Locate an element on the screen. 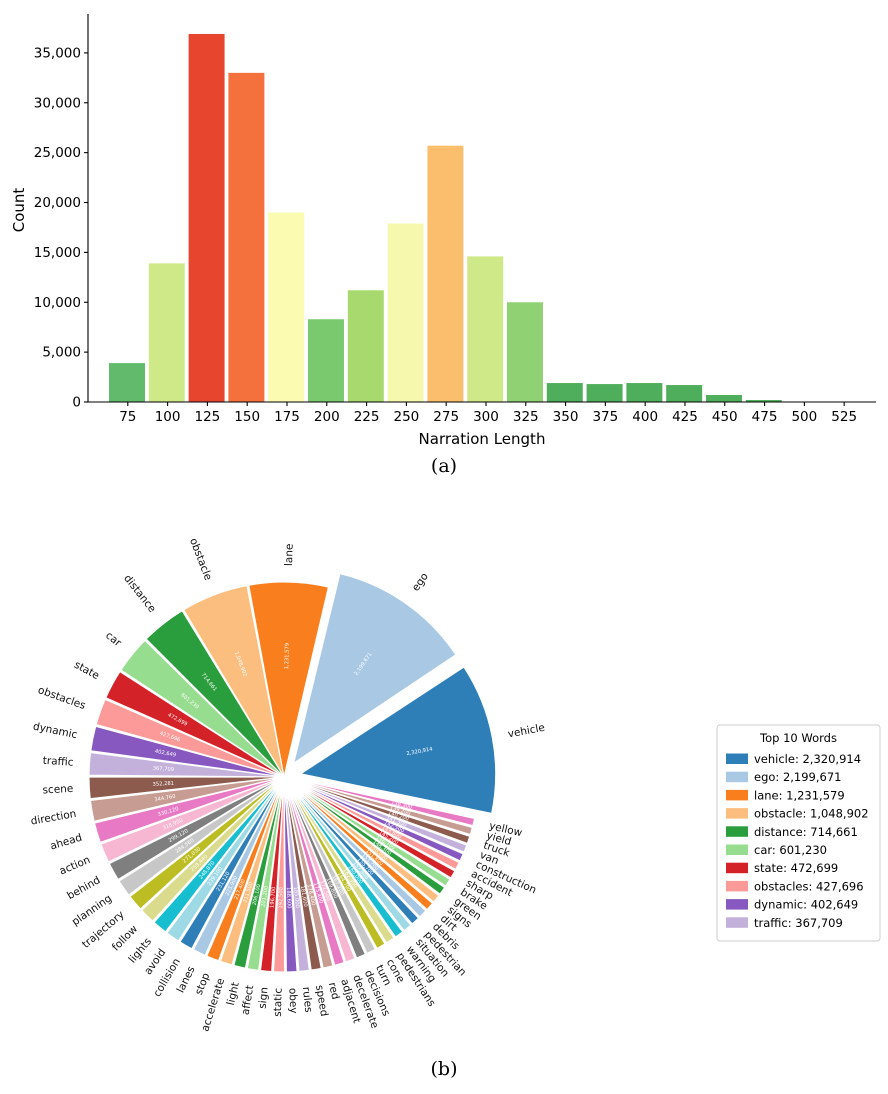  legend-entry-label: dynamic: 402,649 is located at coordinates (806, 905).